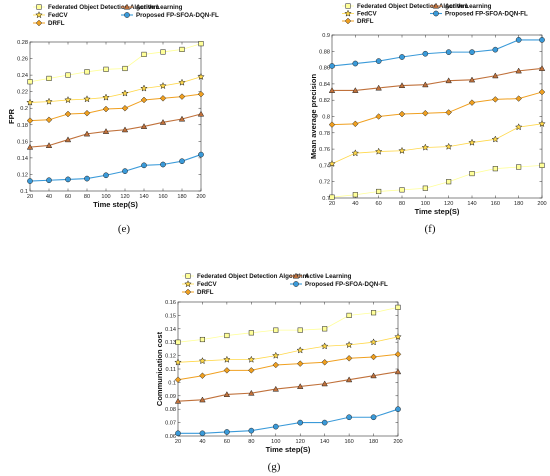 The height and width of the screenshot is (476, 550). What do you see at coordinates (22, 126) in the screenshot?
I see `y-tick-label: 0.18` at bounding box center [22, 126].